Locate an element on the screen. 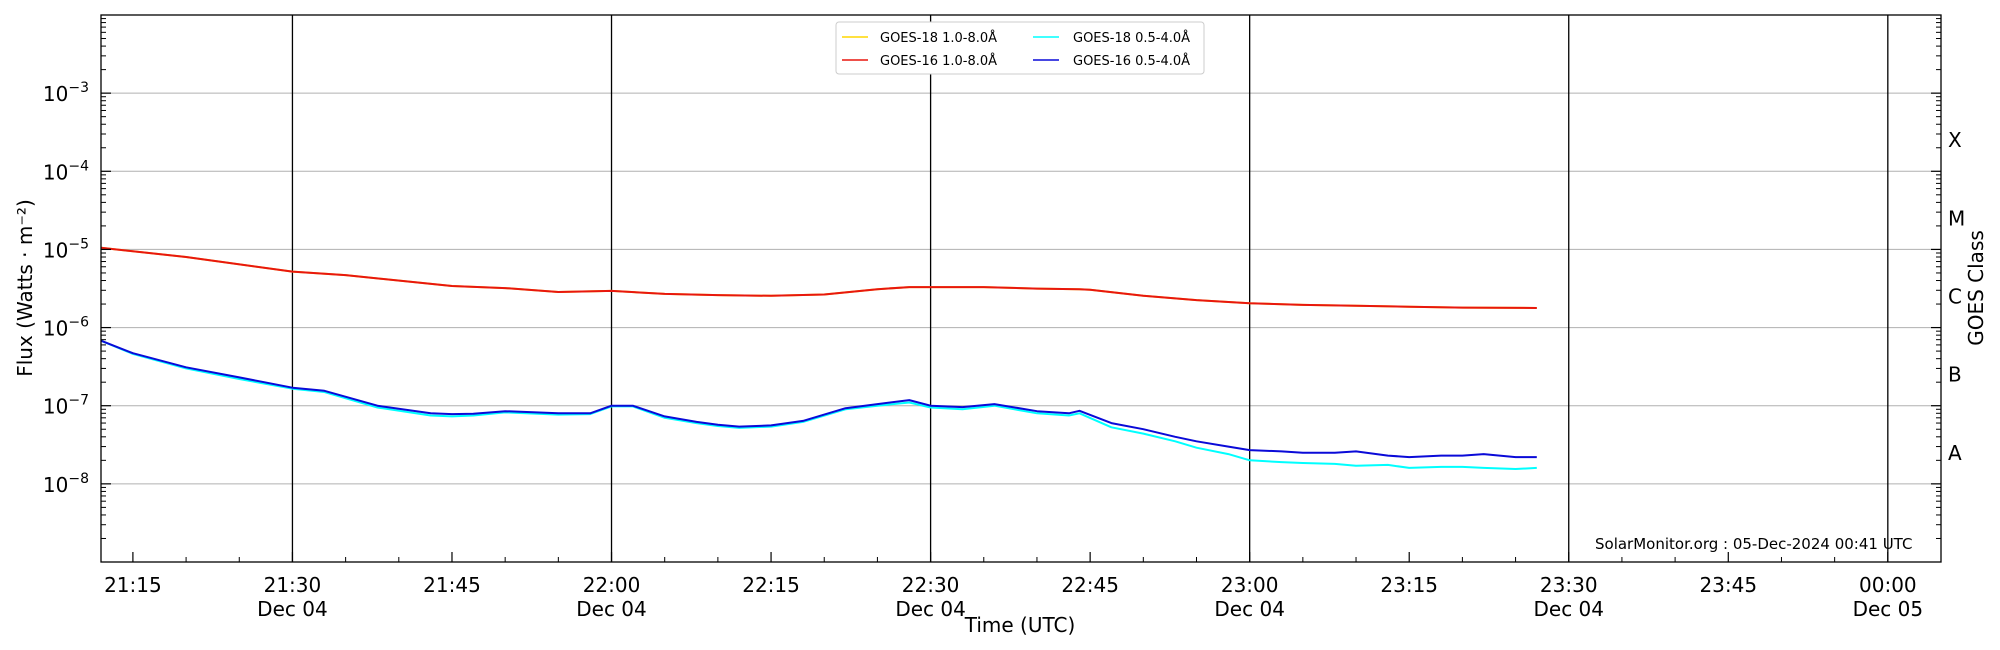 The width and height of the screenshot is (2000, 650). x-tick-date-label: Dec 05 is located at coordinates (1888, 609).